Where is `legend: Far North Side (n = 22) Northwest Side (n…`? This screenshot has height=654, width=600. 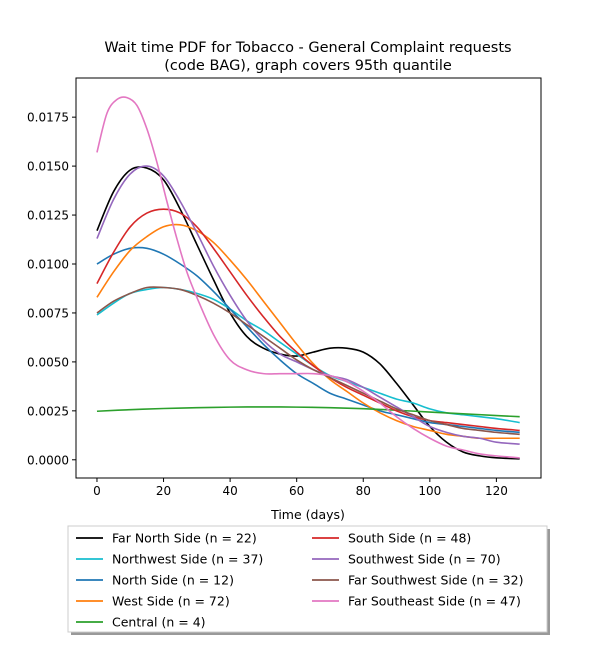 legend: Far North Side (n = 22) Northwest Side (n… is located at coordinates (308, 580).